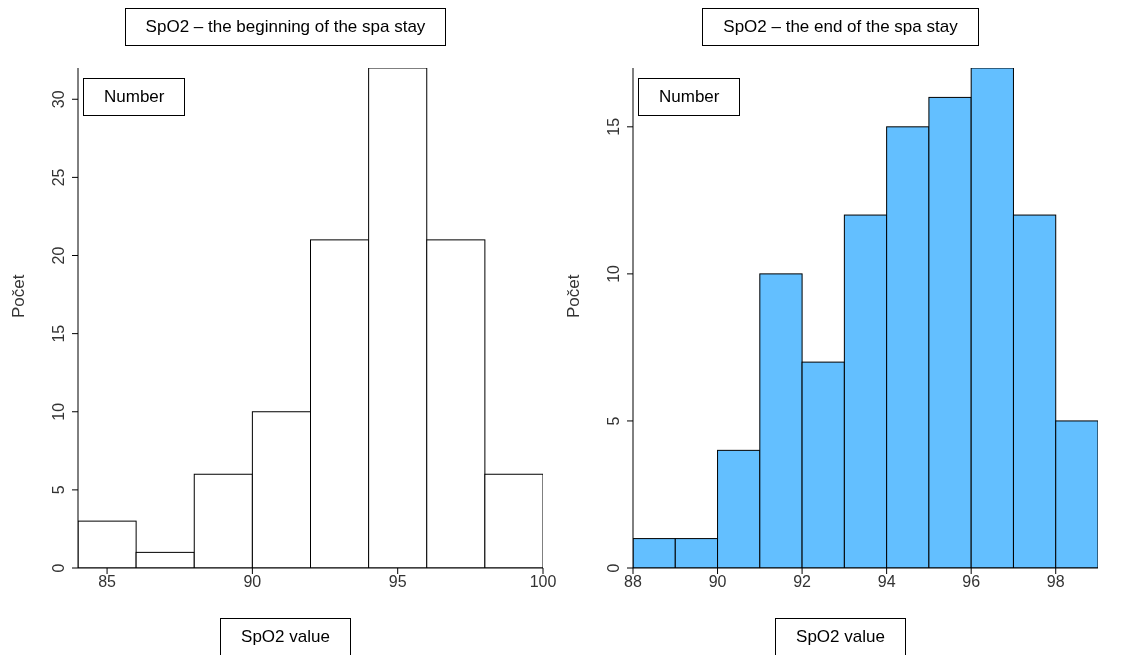 Image resolution: width=1126 pixels, height=655 pixels. Describe the element at coordinates (1055, 582) in the screenshot. I see `x-tick-label: 98` at that location.